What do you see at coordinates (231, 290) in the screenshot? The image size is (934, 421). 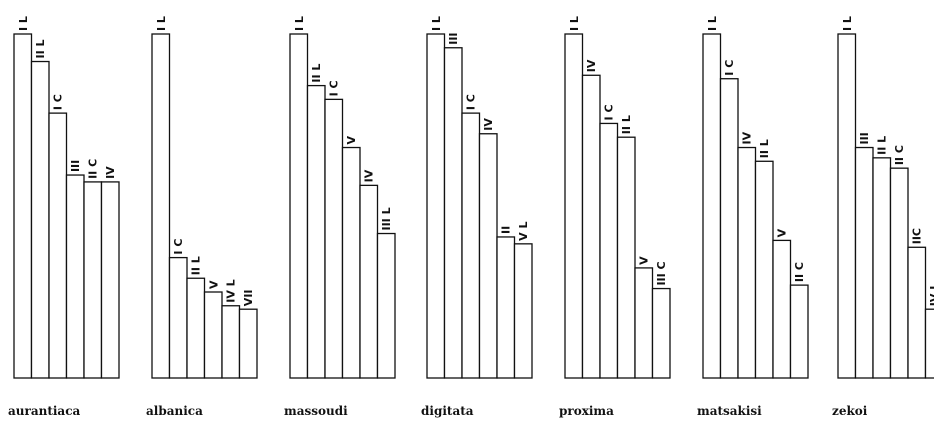 I see `bar-label-2-5: IV L` at bounding box center [231, 290].